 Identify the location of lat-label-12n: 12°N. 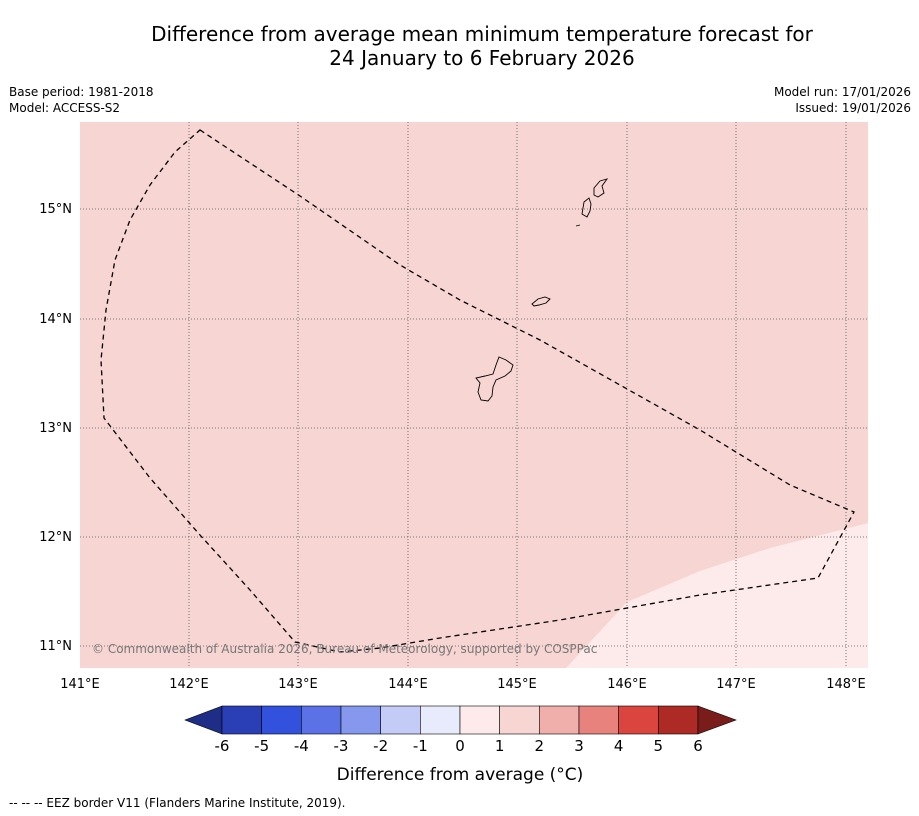
(55, 537).